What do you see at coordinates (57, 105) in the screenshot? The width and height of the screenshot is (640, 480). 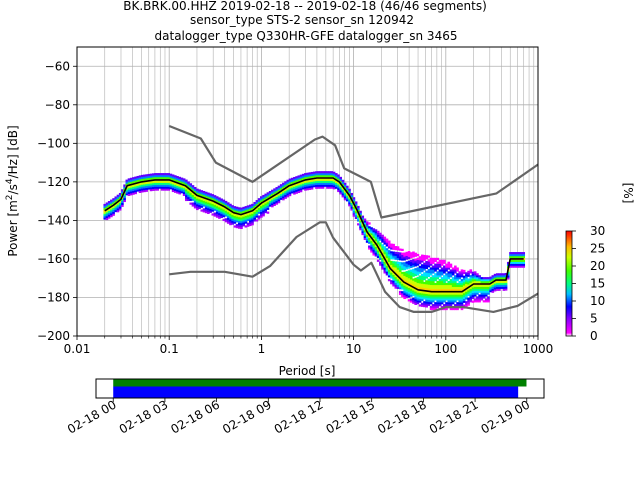 I see `y-tick-label: −80` at bounding box center [57, 105].